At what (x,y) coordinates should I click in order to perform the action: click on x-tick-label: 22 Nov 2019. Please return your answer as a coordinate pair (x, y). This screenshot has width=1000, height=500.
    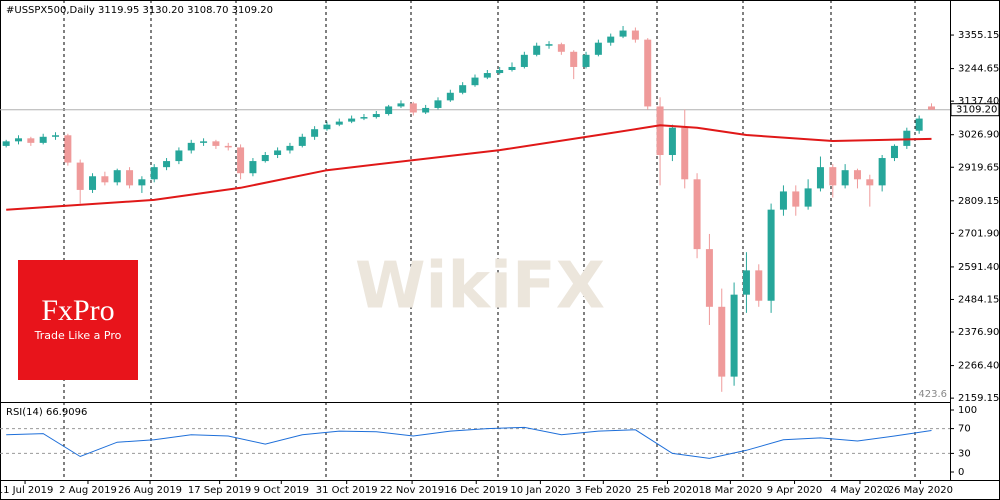
    Looking at the image, I should click on (412, 490).